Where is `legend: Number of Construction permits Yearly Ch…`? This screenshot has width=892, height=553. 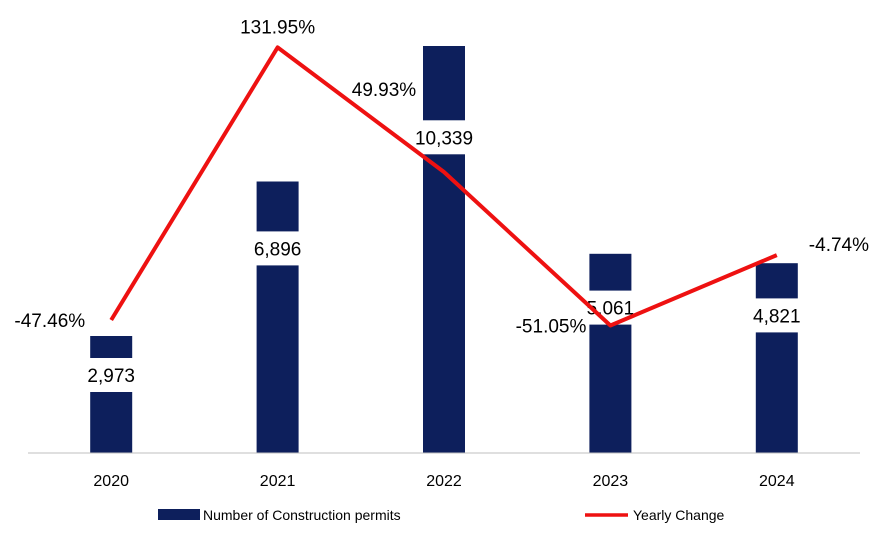
legend: Number of Construction permits Yearly Ch… is located at coordinates (441, 515).